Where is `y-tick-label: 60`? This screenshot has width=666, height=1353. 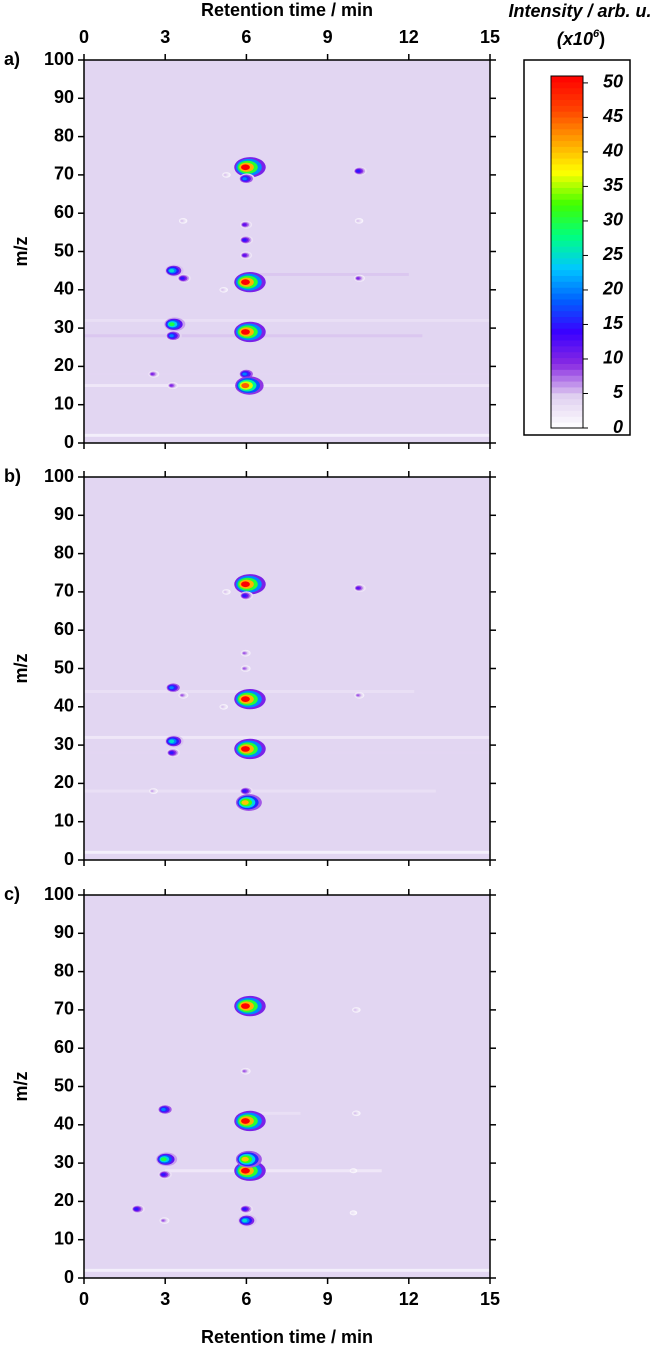
y-tick-label: 60 is located at coordinates (64, 212).